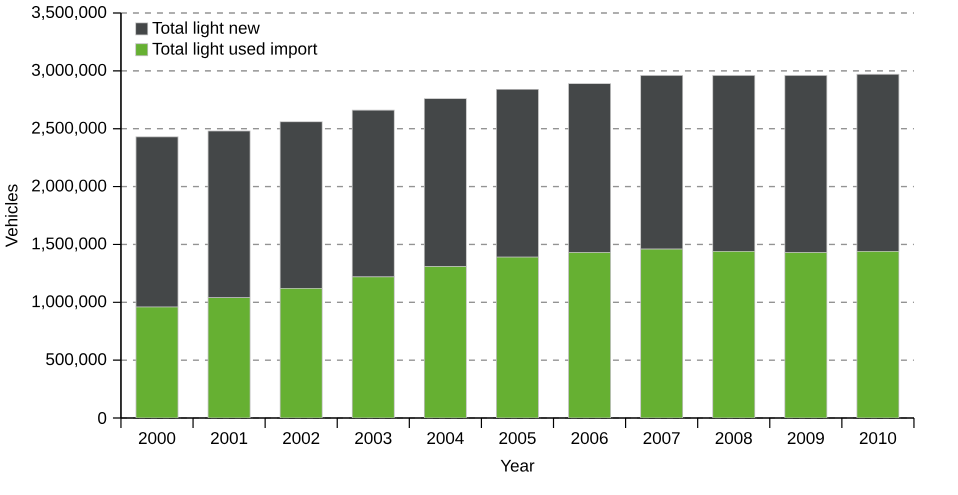  Describe the element at coordinates (69, 187) in the screenshot. I see `y-tick-label: 2,000,000` at that location.